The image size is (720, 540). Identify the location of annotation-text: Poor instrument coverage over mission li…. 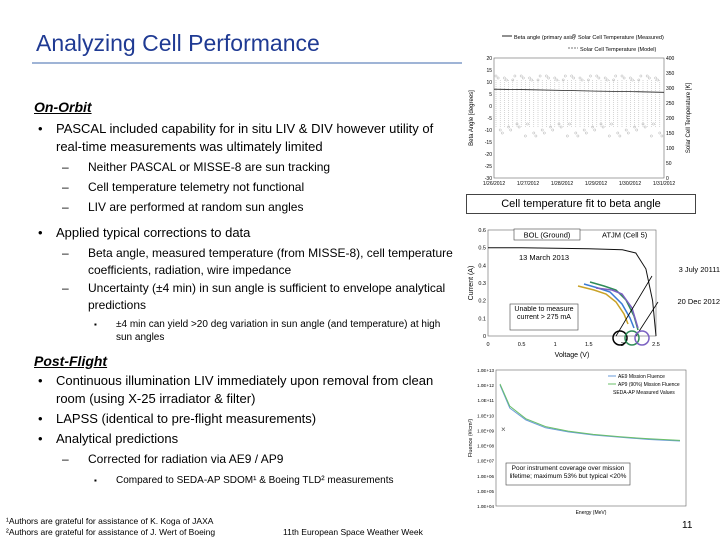
(568, 472).